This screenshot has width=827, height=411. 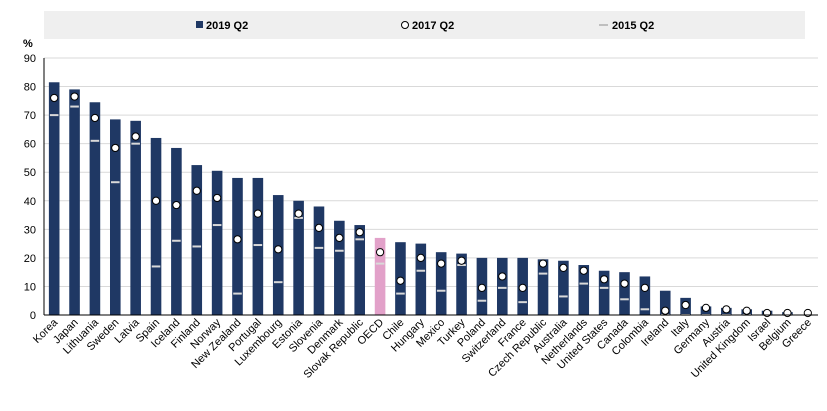 What do you see at coordinates (95, 208) in the screenshot?
I see `bar-2019-lithuania` at bounding box center [95, 208].